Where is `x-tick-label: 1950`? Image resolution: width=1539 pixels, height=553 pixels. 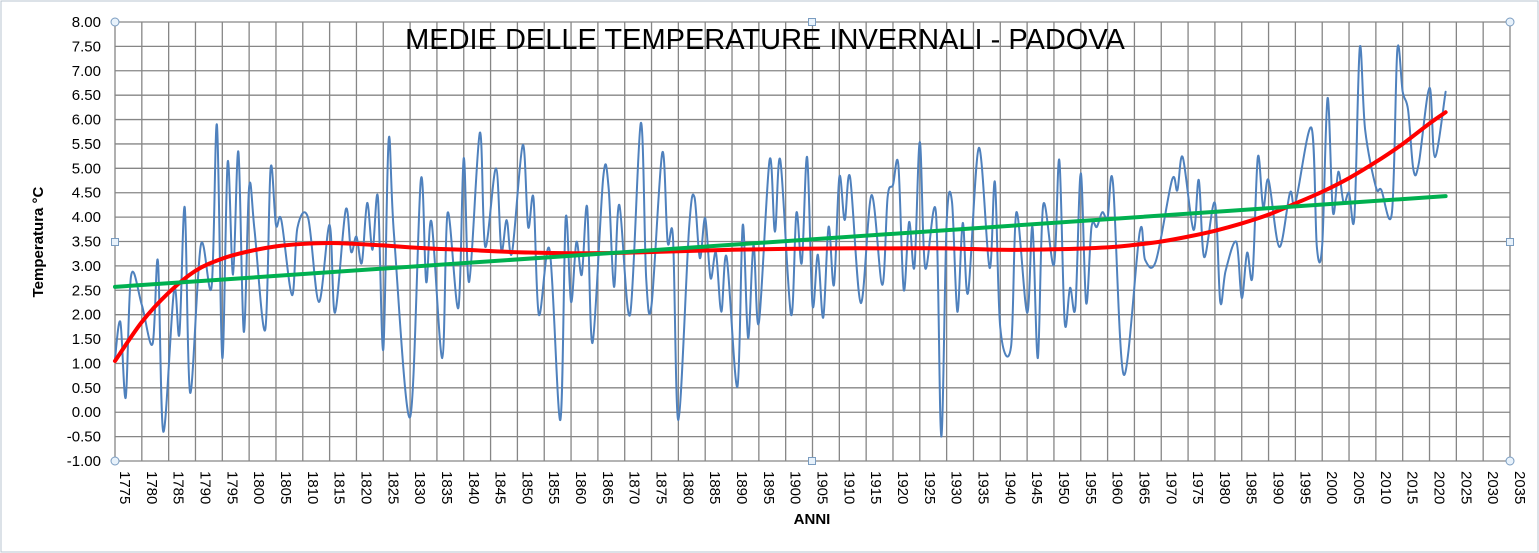 x-tick-label: 1950 is located at coordinates (1063, 487).